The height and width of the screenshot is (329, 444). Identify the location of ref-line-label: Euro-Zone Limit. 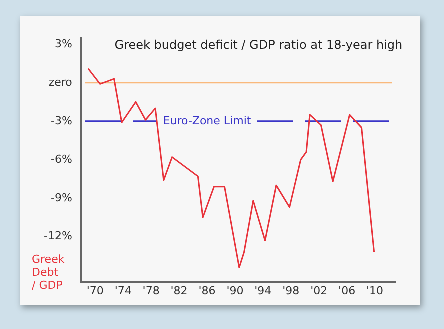
(207, 121).